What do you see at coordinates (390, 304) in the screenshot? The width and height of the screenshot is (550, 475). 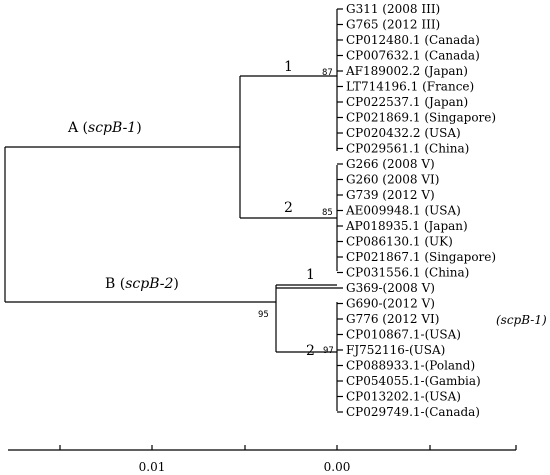 I see `leaf-label: G690-(2012 V)` at bounding box center [390, 304].